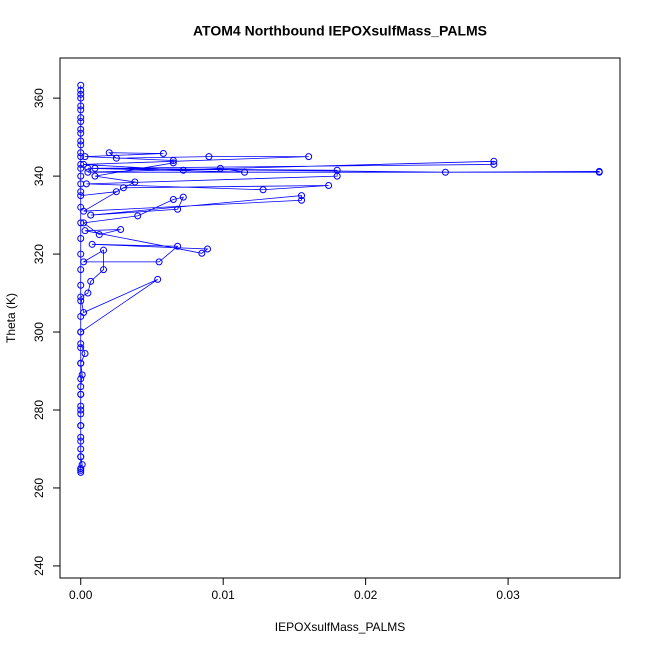  I want to click on y-tick-label: 240, so click(39, 566).